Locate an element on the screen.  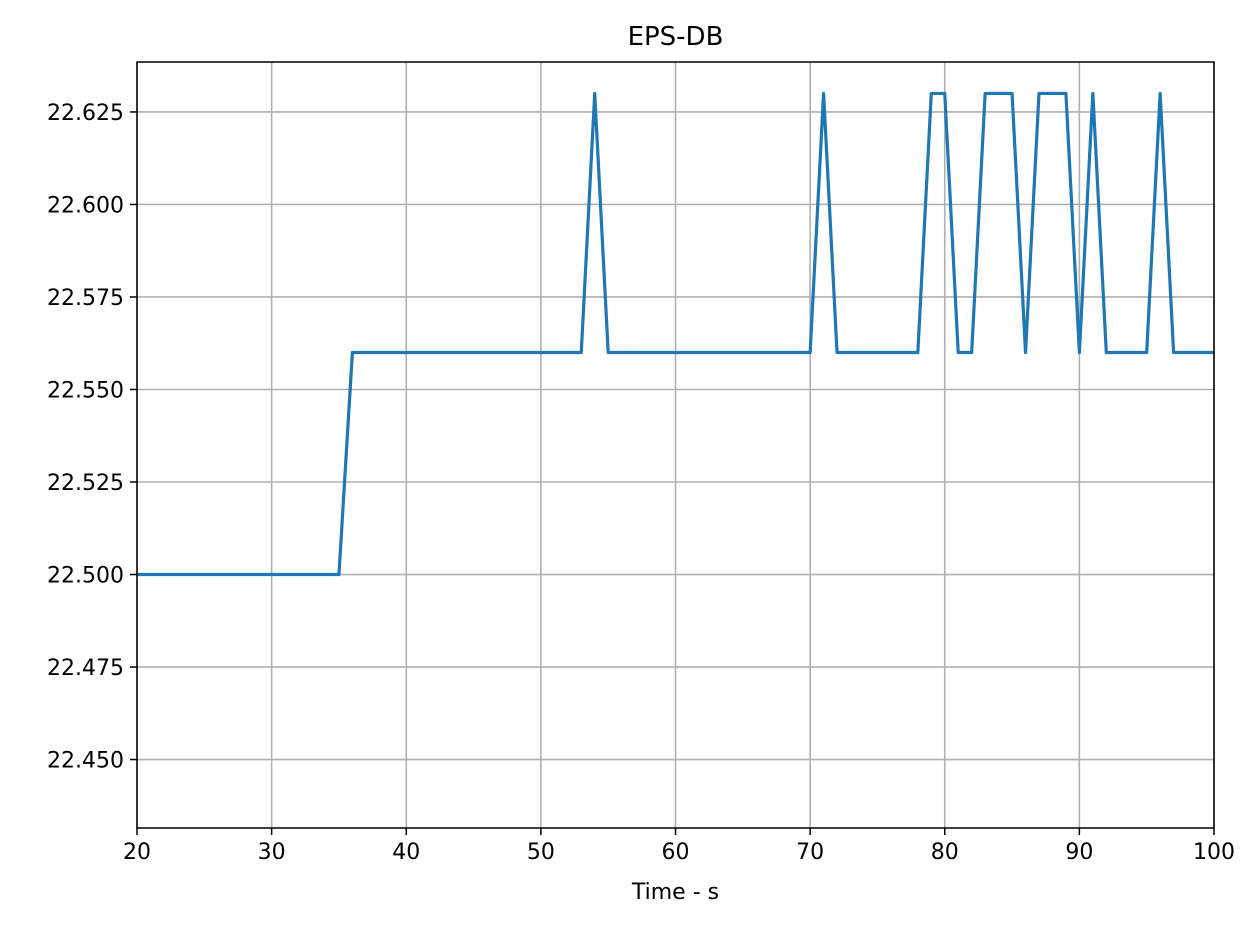
y-tick-label: 22.450 is located at coordinates (85, 761).